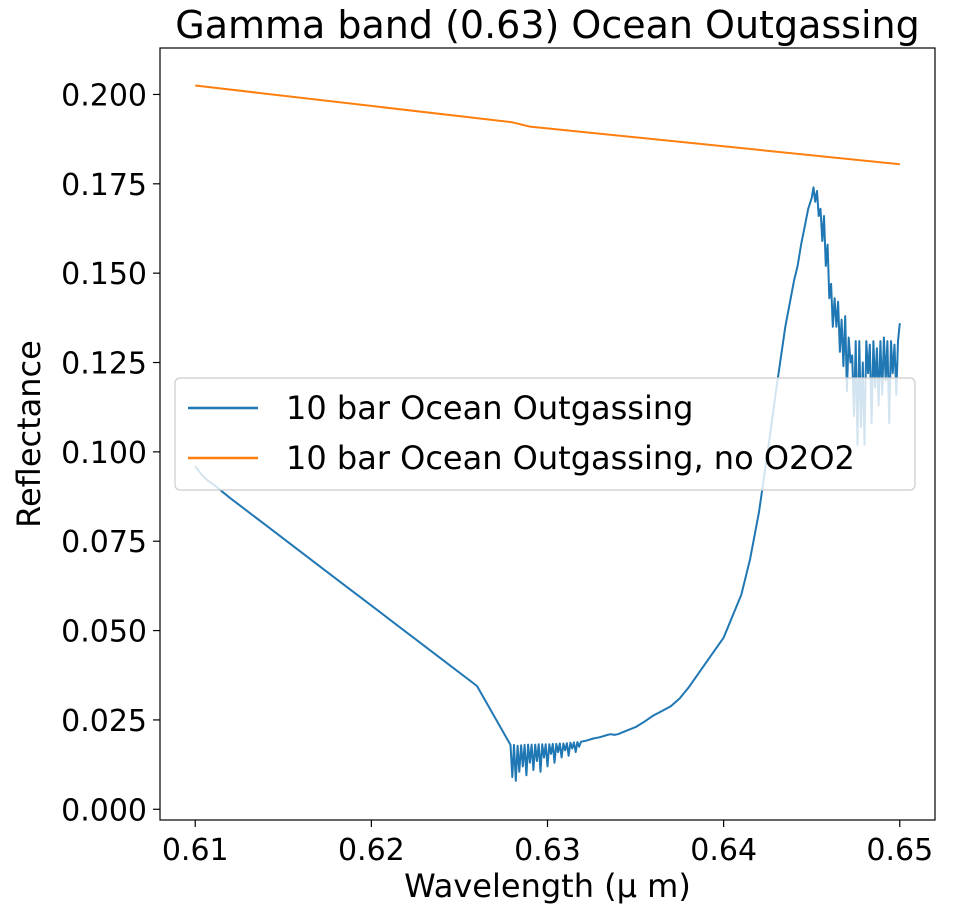 This screenshot has height=916, width=964. I want to click on x-axis: 0.61 0.62 0.63 0.64 0.65, so click(547, 844).